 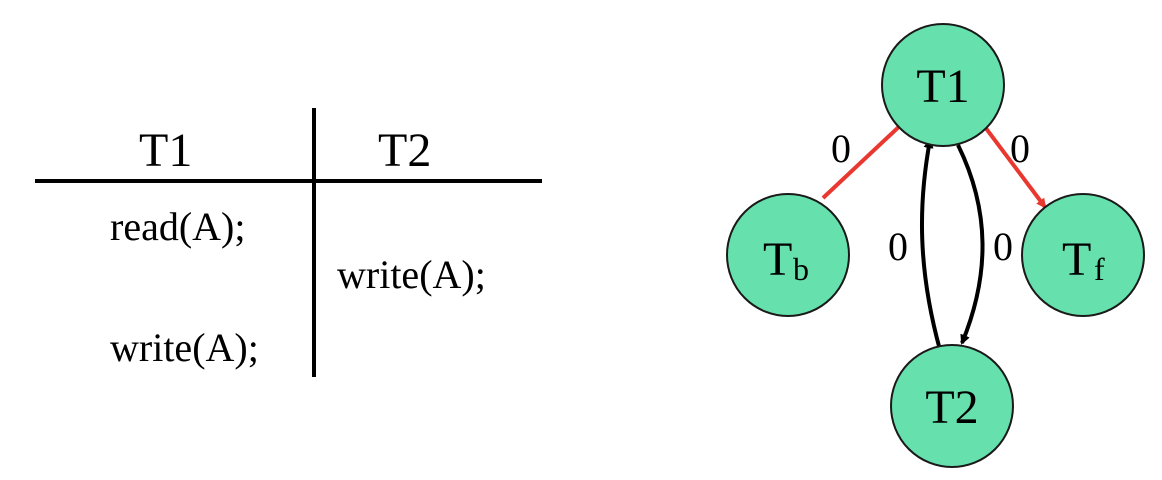 What do you see at coordinates (1020, 148) in the screenshot?
I see `edge-label-t1-tf: 0` at bounding box center [1020, 148].